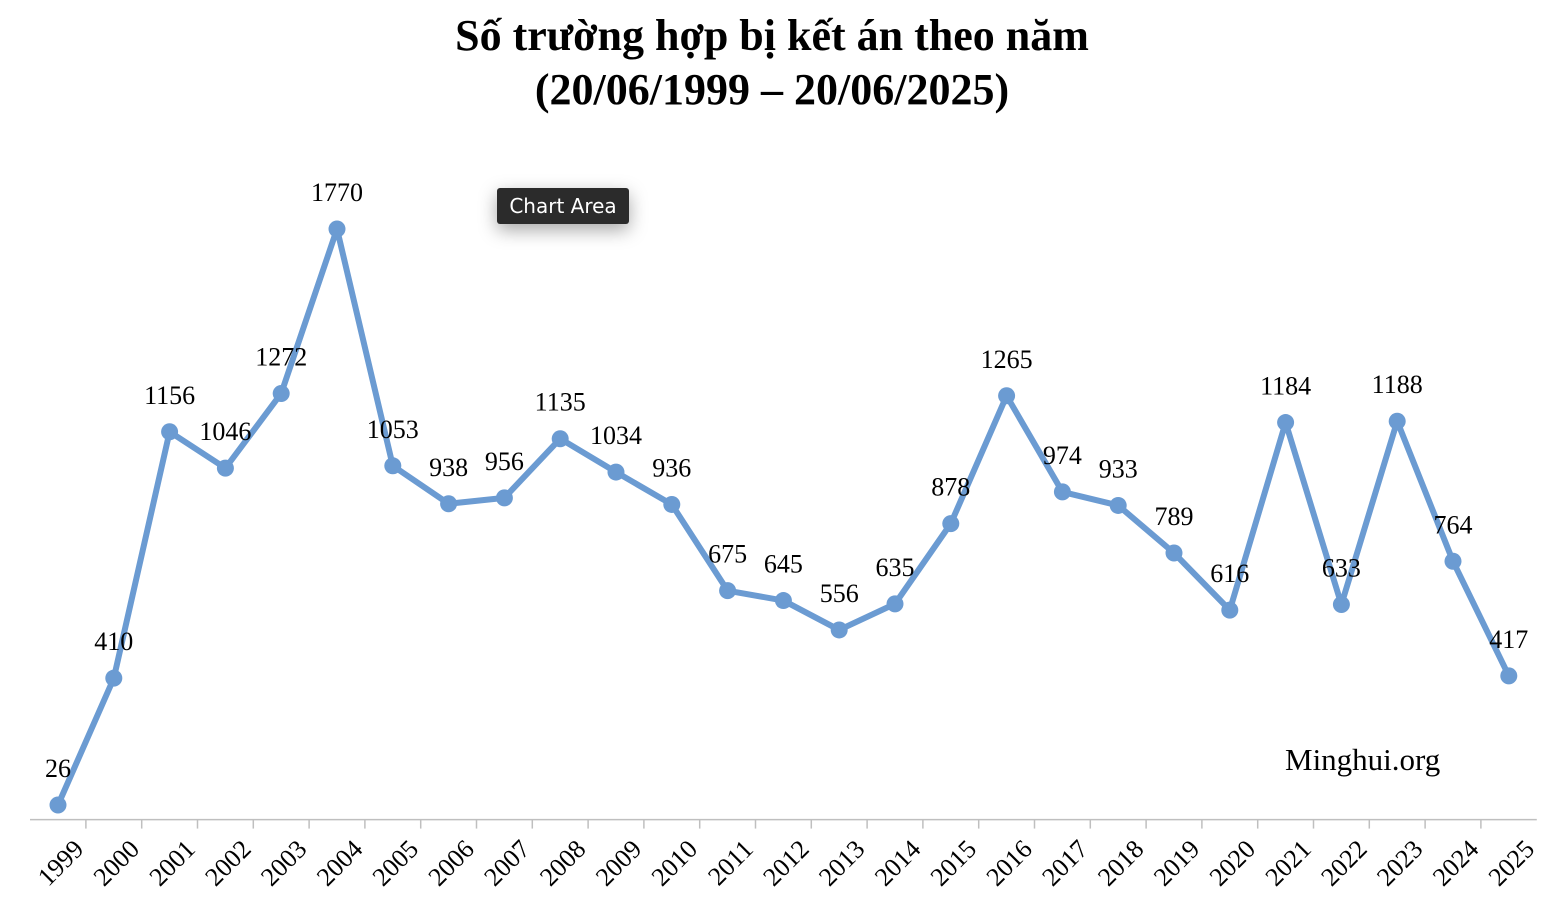 Image resolution: width=1544 pixels, height=912 pixels. I want to click on data-label: 1184, so click(1285, 386).